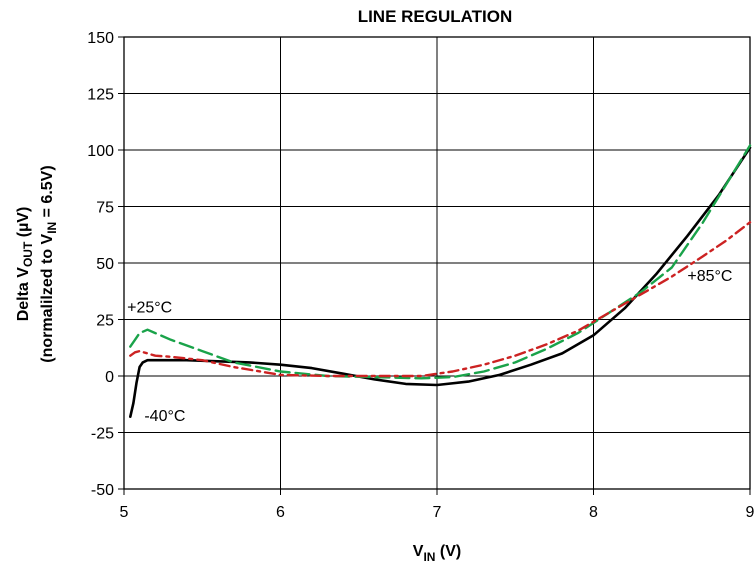  Describe the element at coordinates (709, 276) in the screenshot. I see `series-annotation: +85°C` at that location.